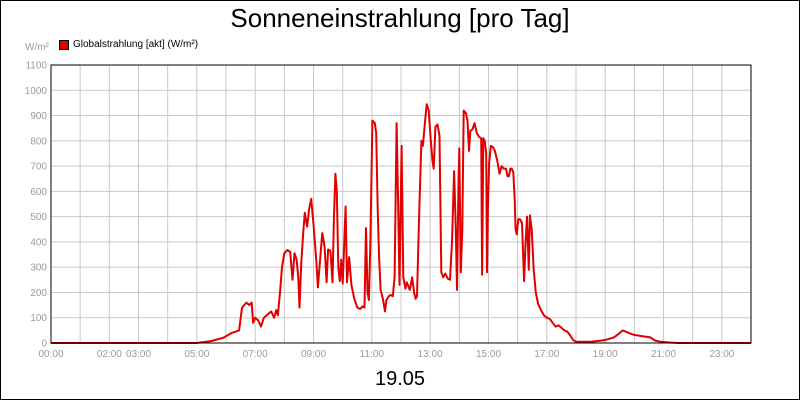 The width and height of the screenshot is (800, 400). What do you see at coordinates (255, 354) in the screenshot?
I see `x-tick-label: 07:00` at bounding box center [255, 354].